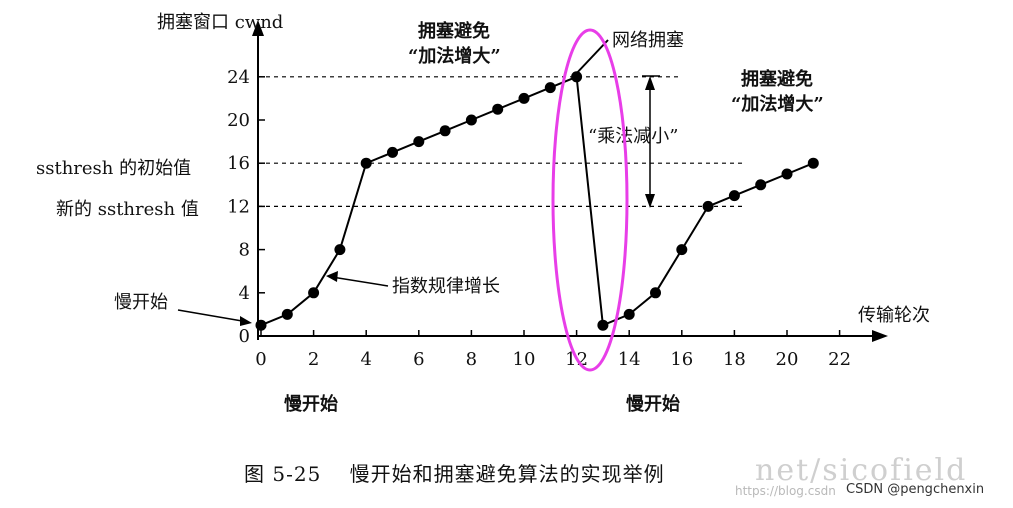 The height and width of the screenshot is (508, 1013). What do you see at coordinates (113, 168) in the screenshot?
I see `ssthresh-initial-label: ssthresh 的初始值` at bounding box center [113, 168].